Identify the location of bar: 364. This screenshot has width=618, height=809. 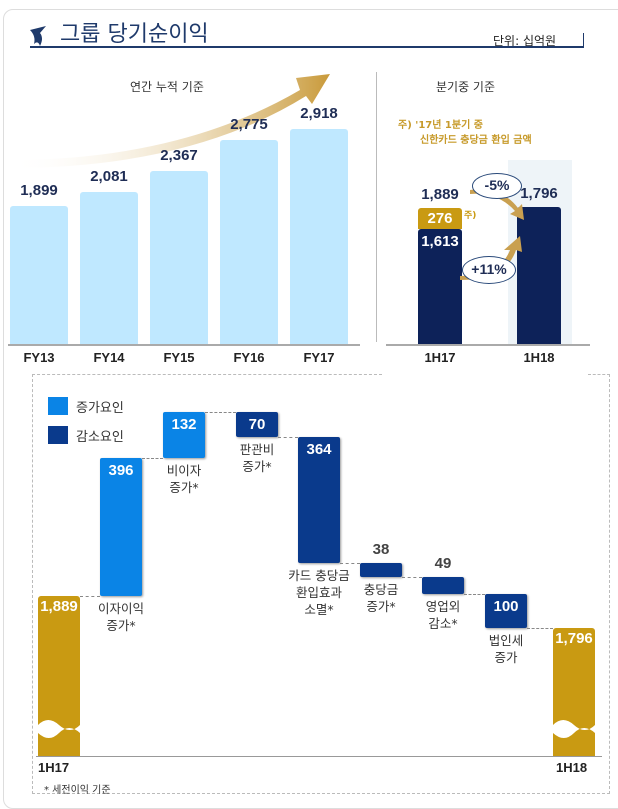
(319, 500).